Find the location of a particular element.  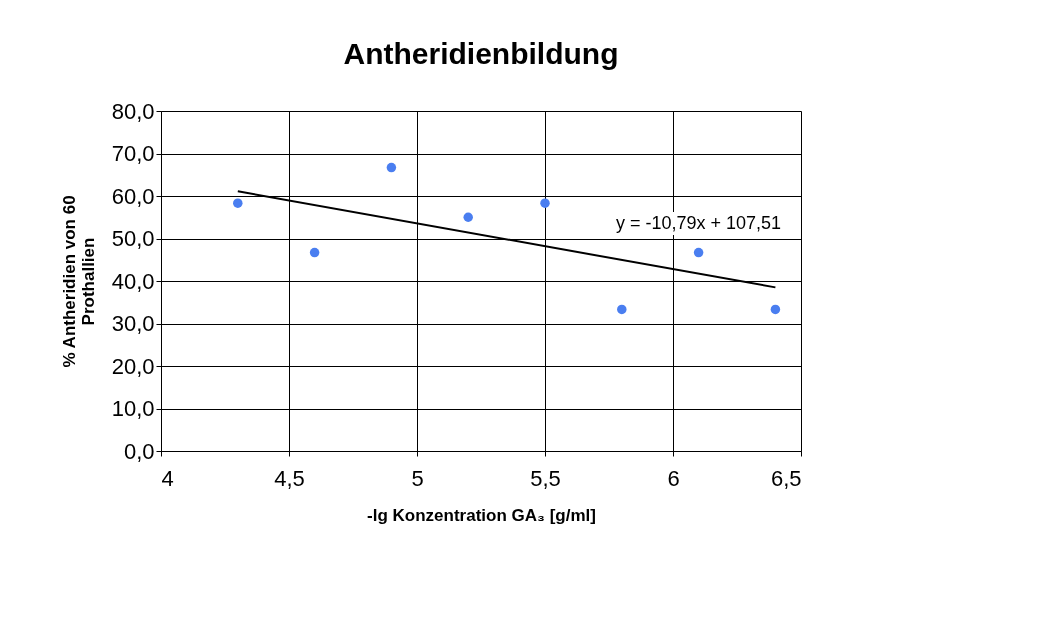

y-tick-label: 0,0 is located at coordinates (139, 451).